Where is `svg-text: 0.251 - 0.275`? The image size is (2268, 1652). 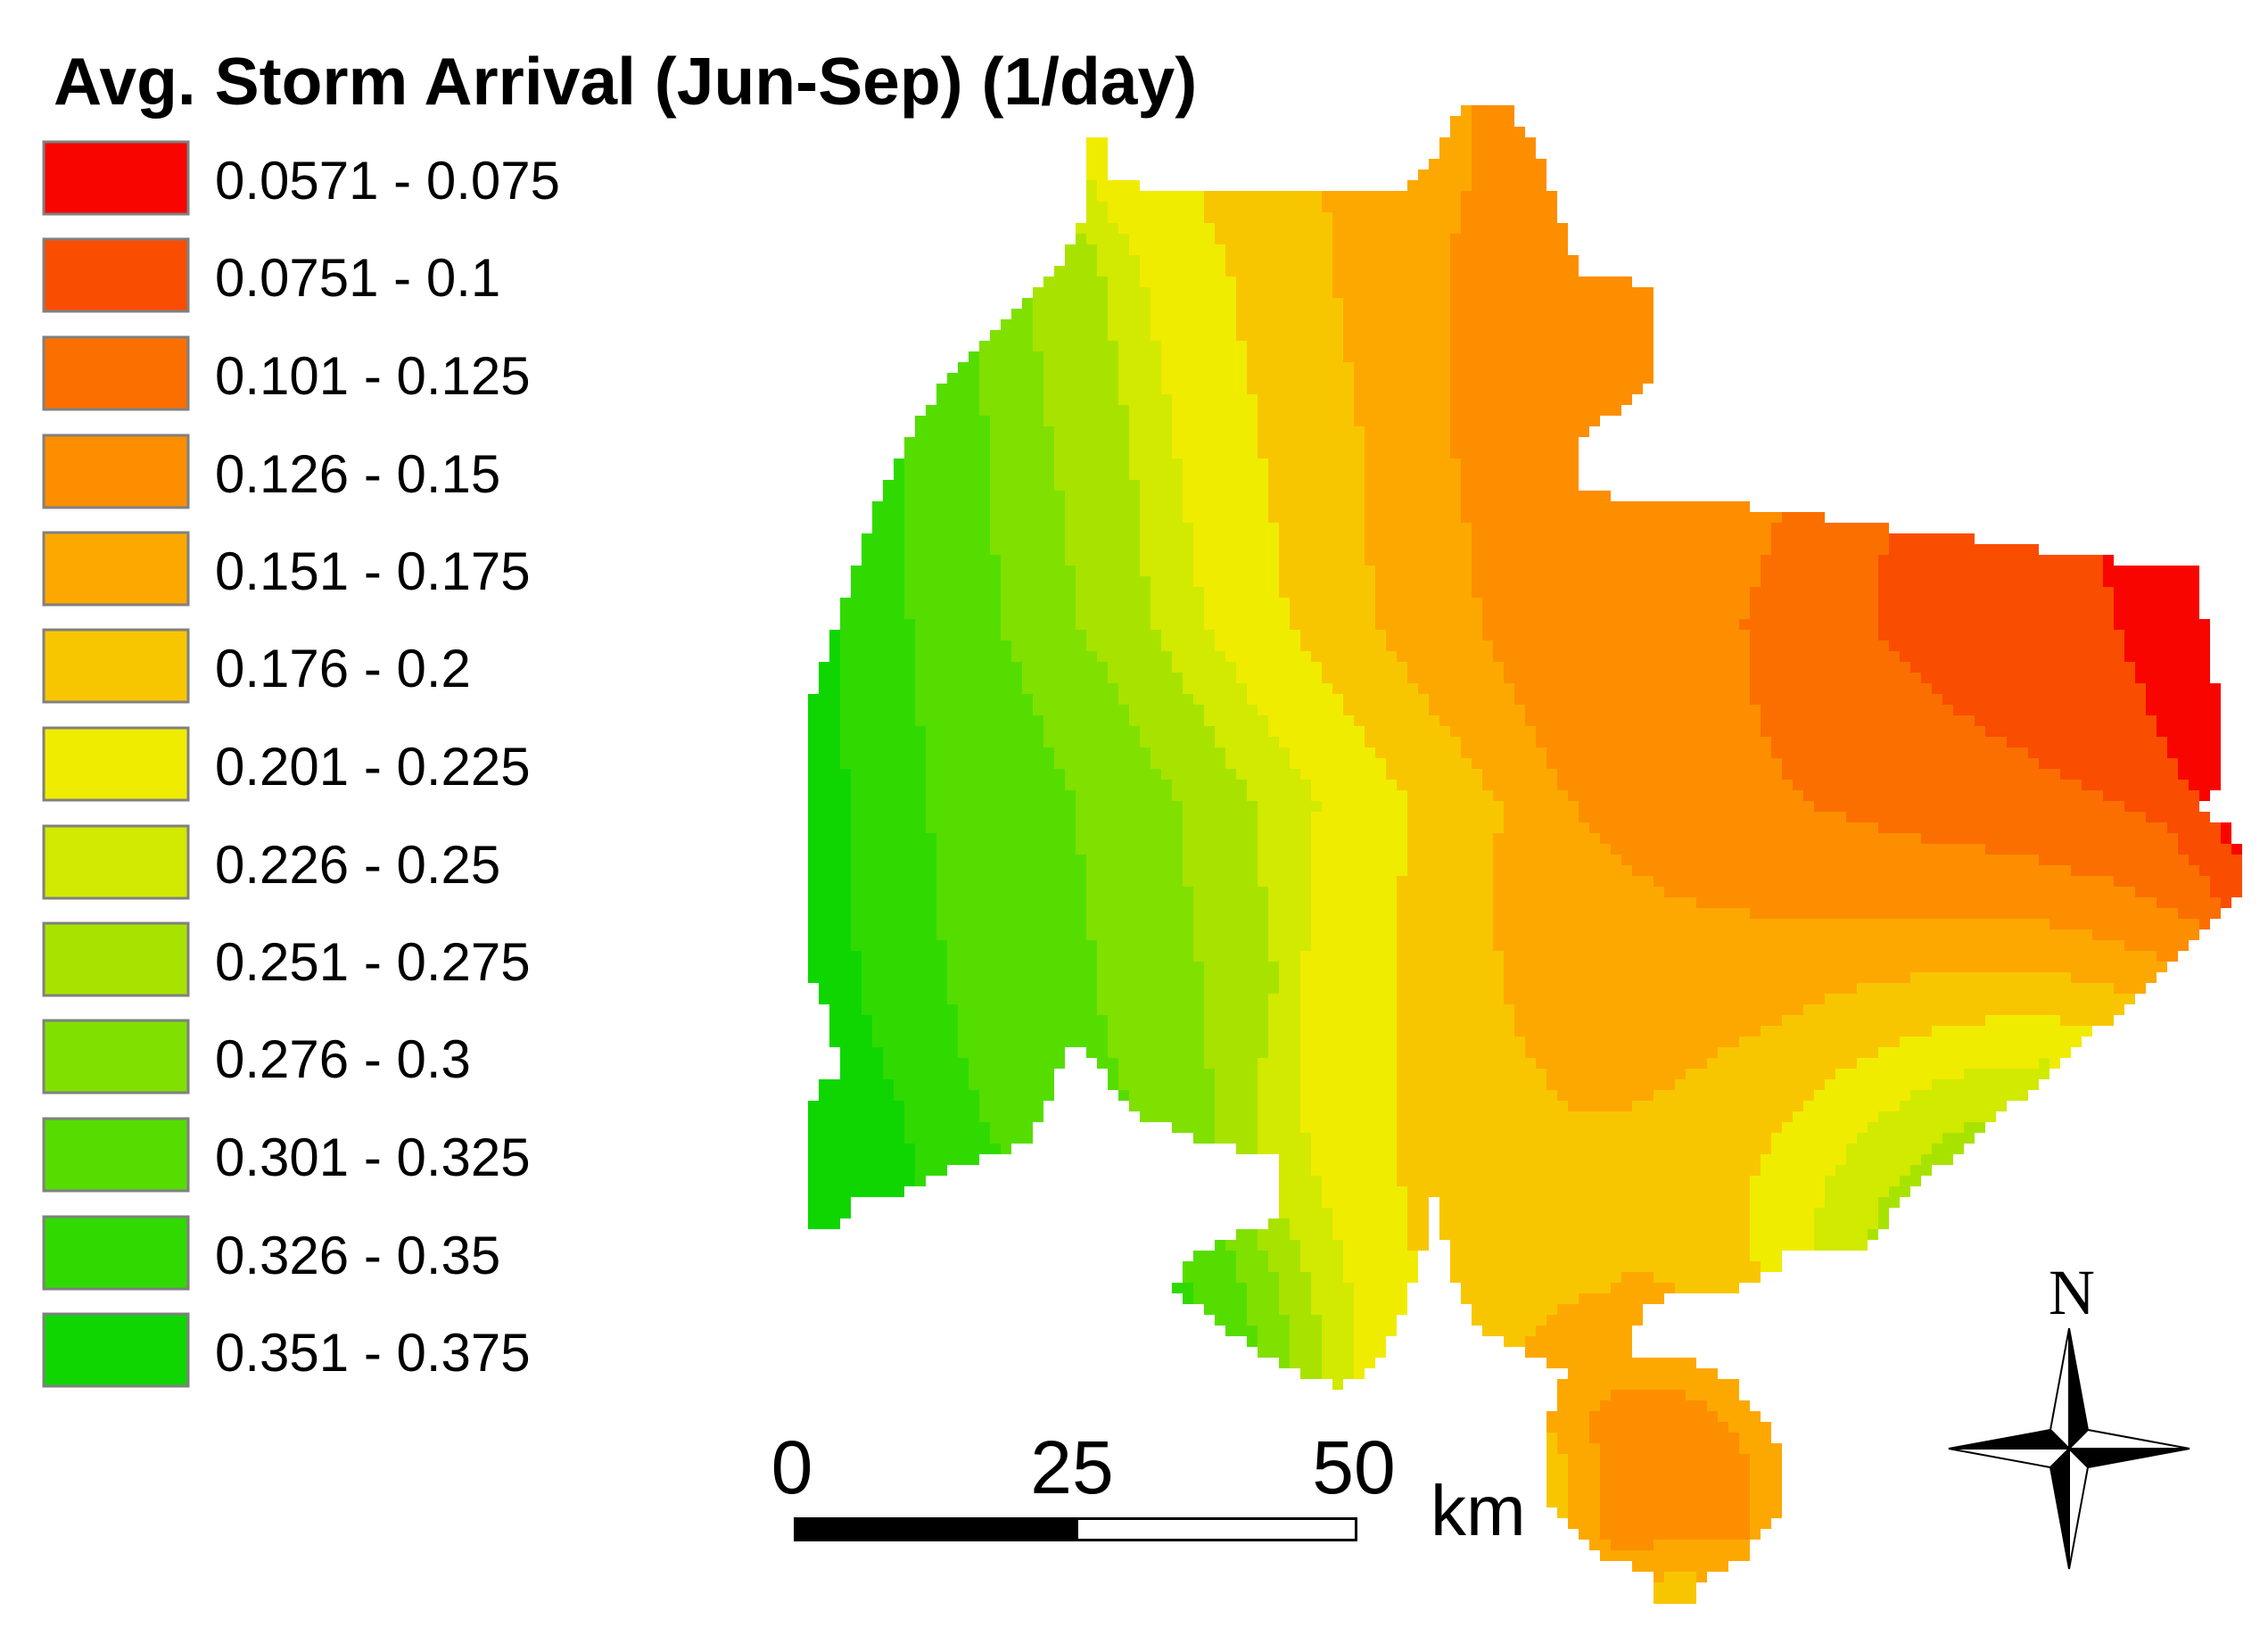 svg-text: 0.251 - 0.275 is located at coordinates (373, 962).